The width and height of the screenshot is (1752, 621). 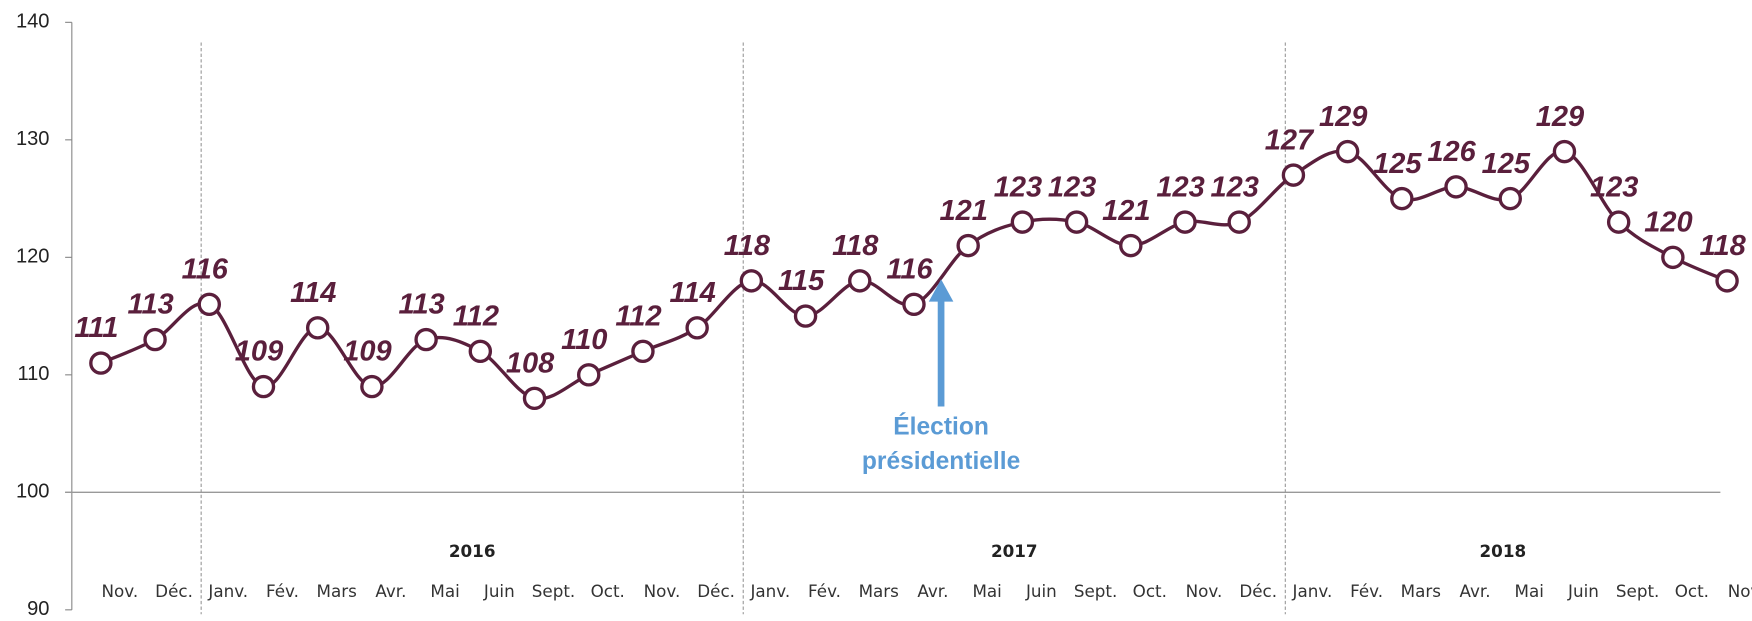 What do you see at coordinates (801, 281) in the screenshot?
I see `value-label: 115` at bounding box center [801, 281].